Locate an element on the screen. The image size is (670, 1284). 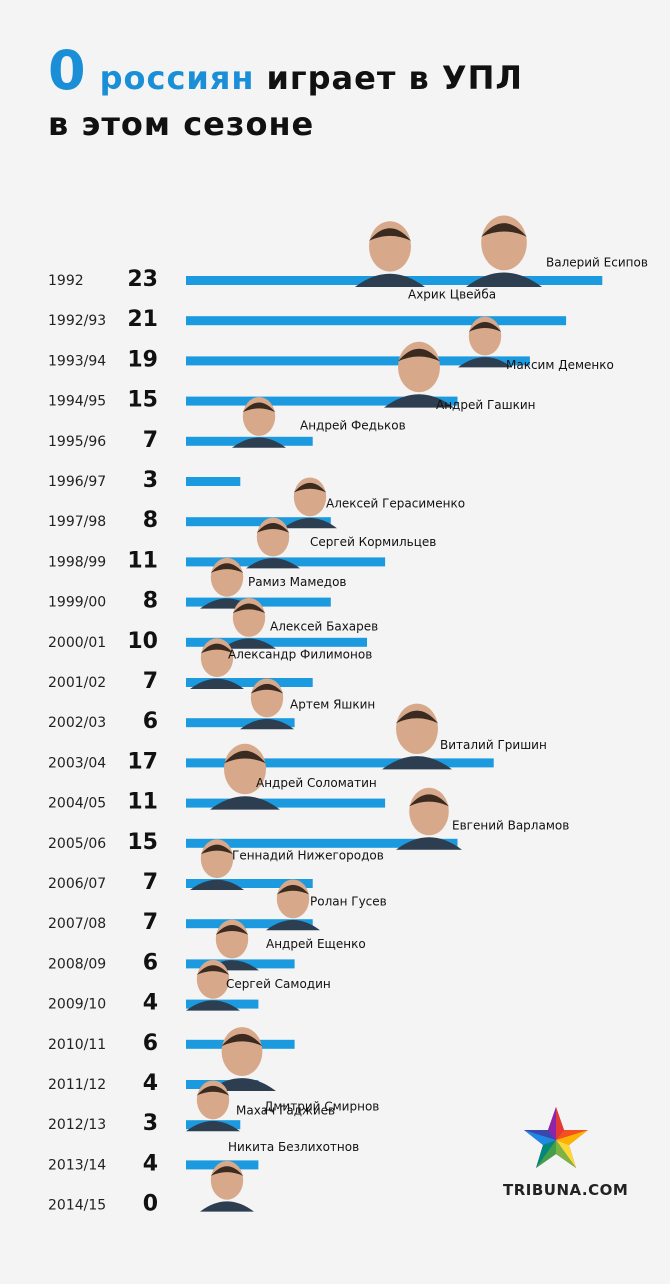
value-label: 8 is located at coordinates (150, 520).